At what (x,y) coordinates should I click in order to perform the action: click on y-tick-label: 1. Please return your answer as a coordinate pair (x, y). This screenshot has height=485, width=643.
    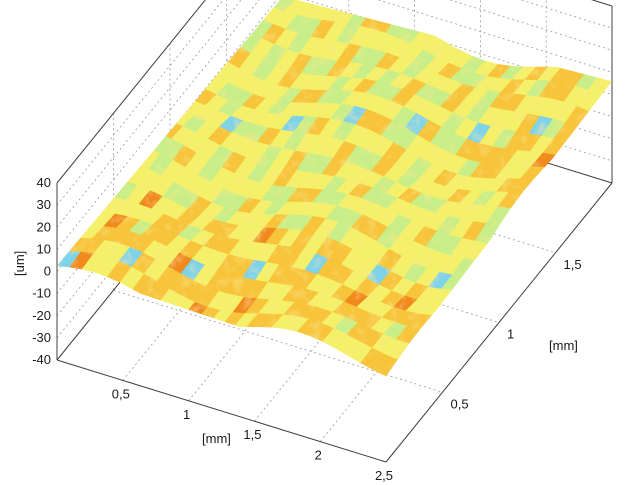
    Looking at the image, I should click on (510, 334).